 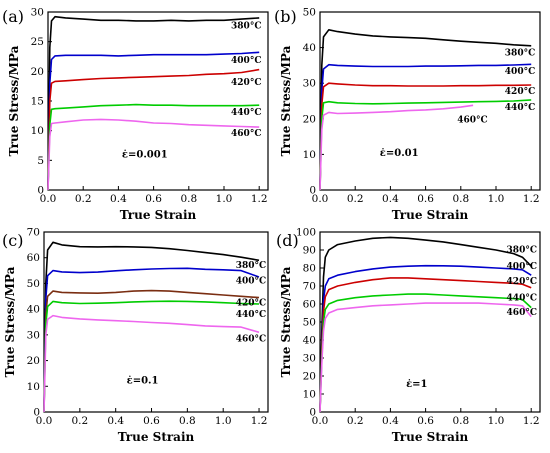 I want to click on y-tick-label: 100, so click(x=306, y=233).